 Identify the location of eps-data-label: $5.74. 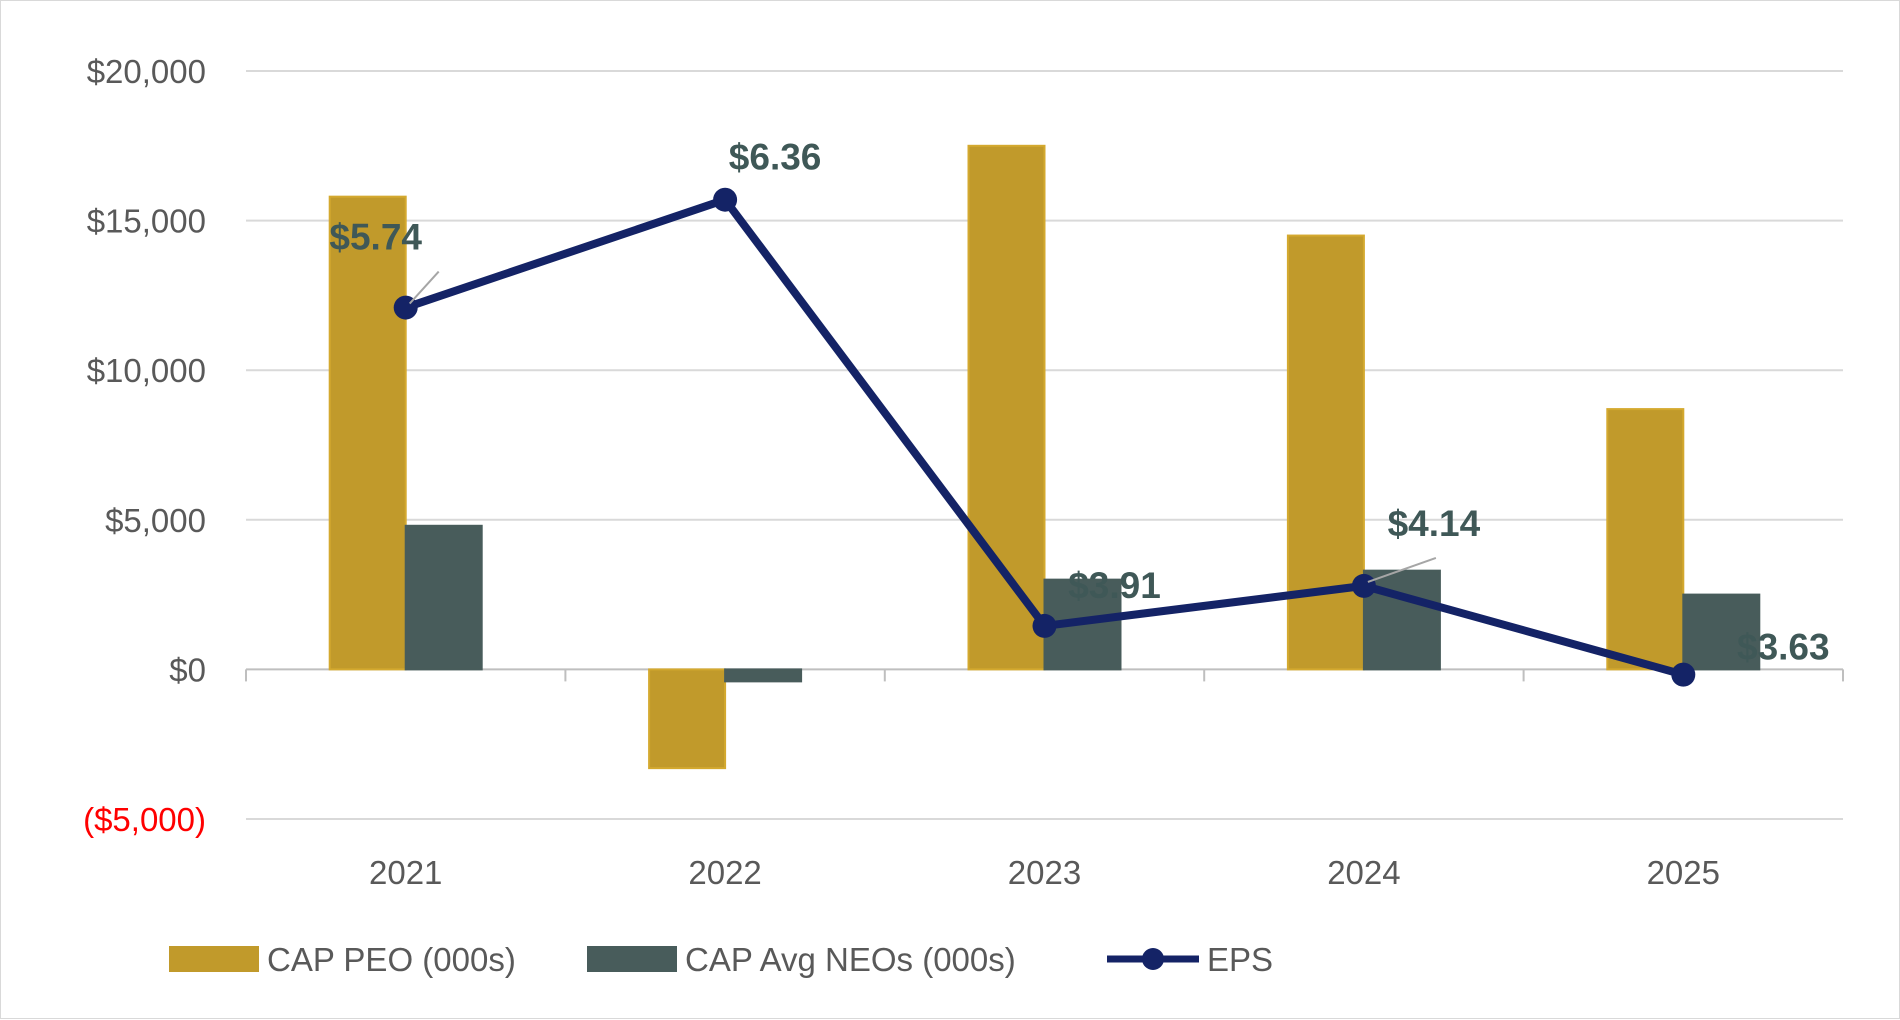
(375, 237).